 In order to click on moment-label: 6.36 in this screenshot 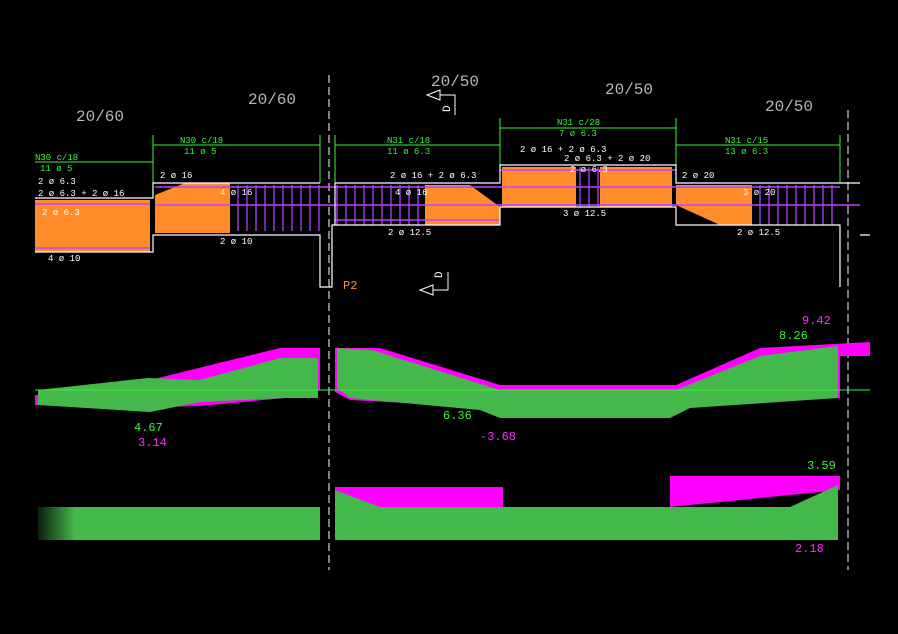, I will do `click(457, 416)`.